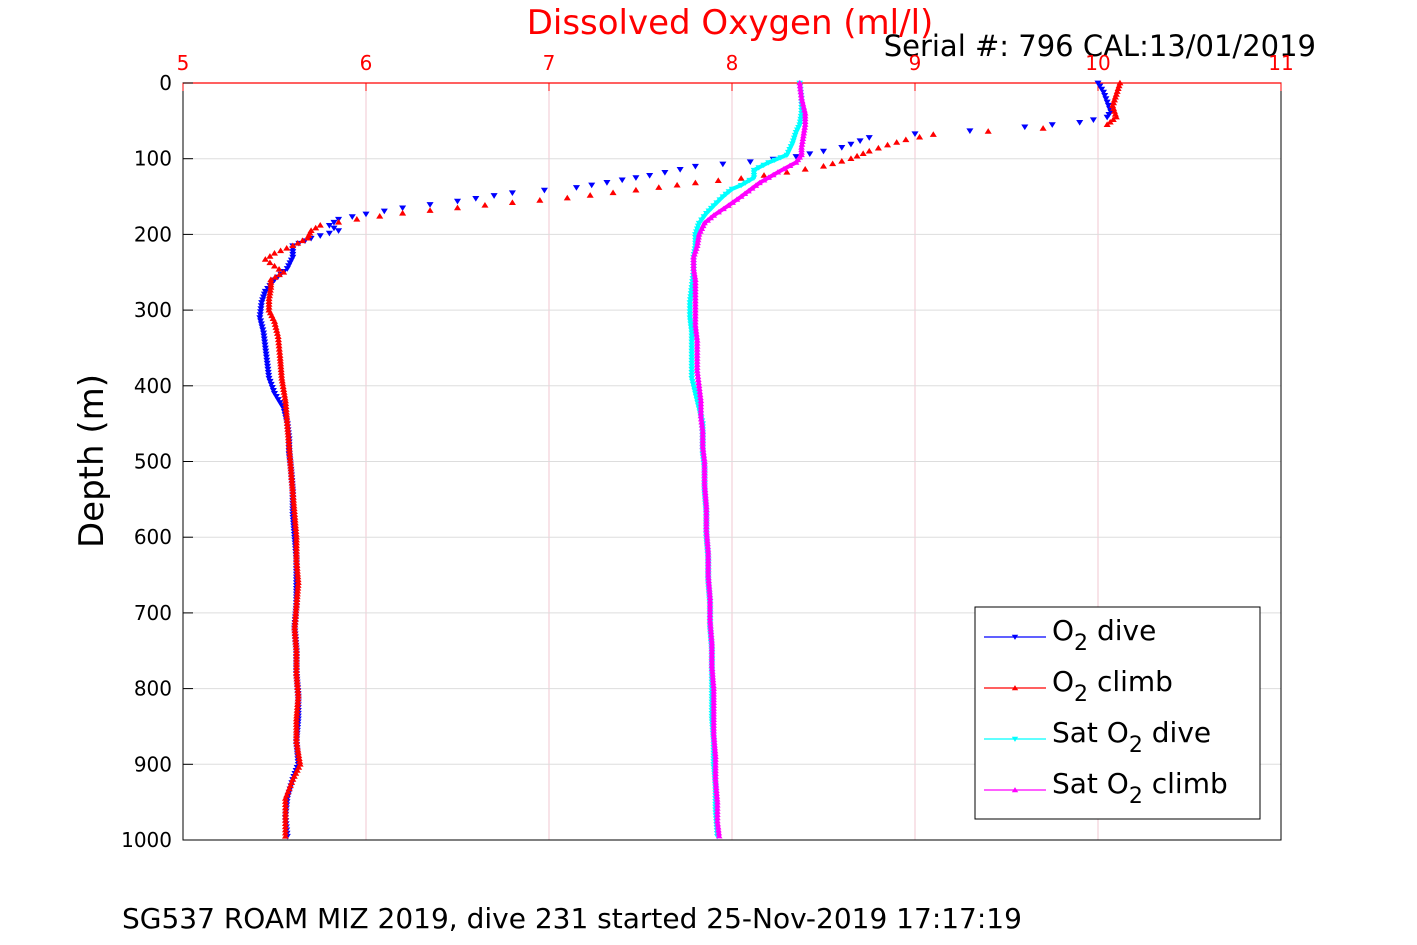 The height and width of the screenshot is (945, 1417). What do you see at coordinates (153, 462) in the screenshot?
I see `y-tick-label: 500` at bounding box center [153, 462].